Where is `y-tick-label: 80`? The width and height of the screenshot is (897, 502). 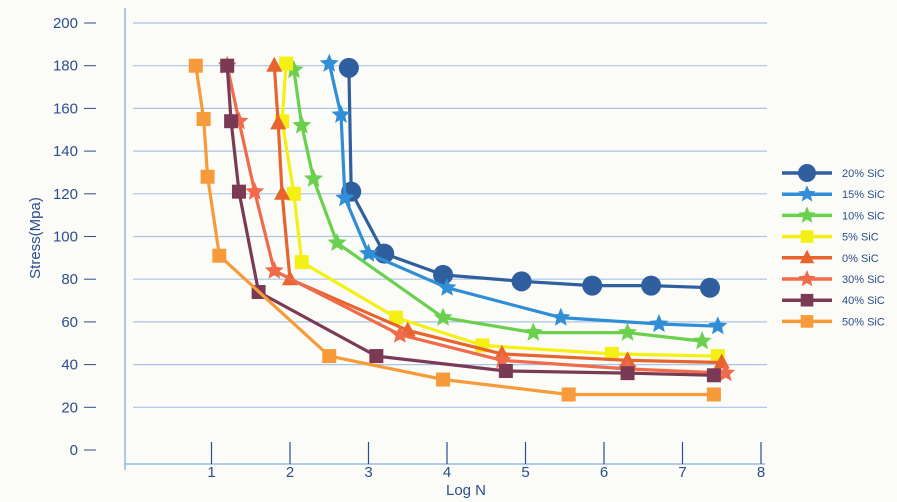
y-tick-label: 80 is located at coordinates (69, 279).